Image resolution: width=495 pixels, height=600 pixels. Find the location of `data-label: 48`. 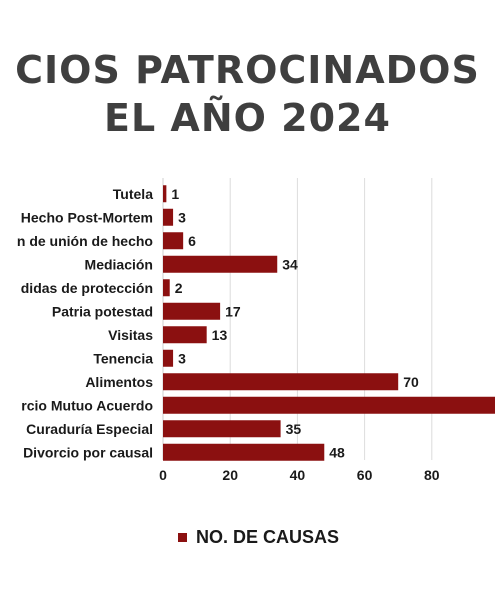

data-label: 48 is located at coordinates (337, 452).